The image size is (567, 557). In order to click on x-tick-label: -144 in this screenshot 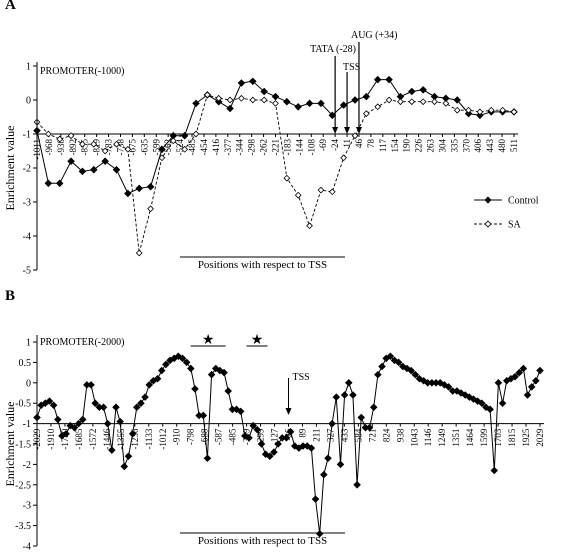, I will do `click(299, 147)`.